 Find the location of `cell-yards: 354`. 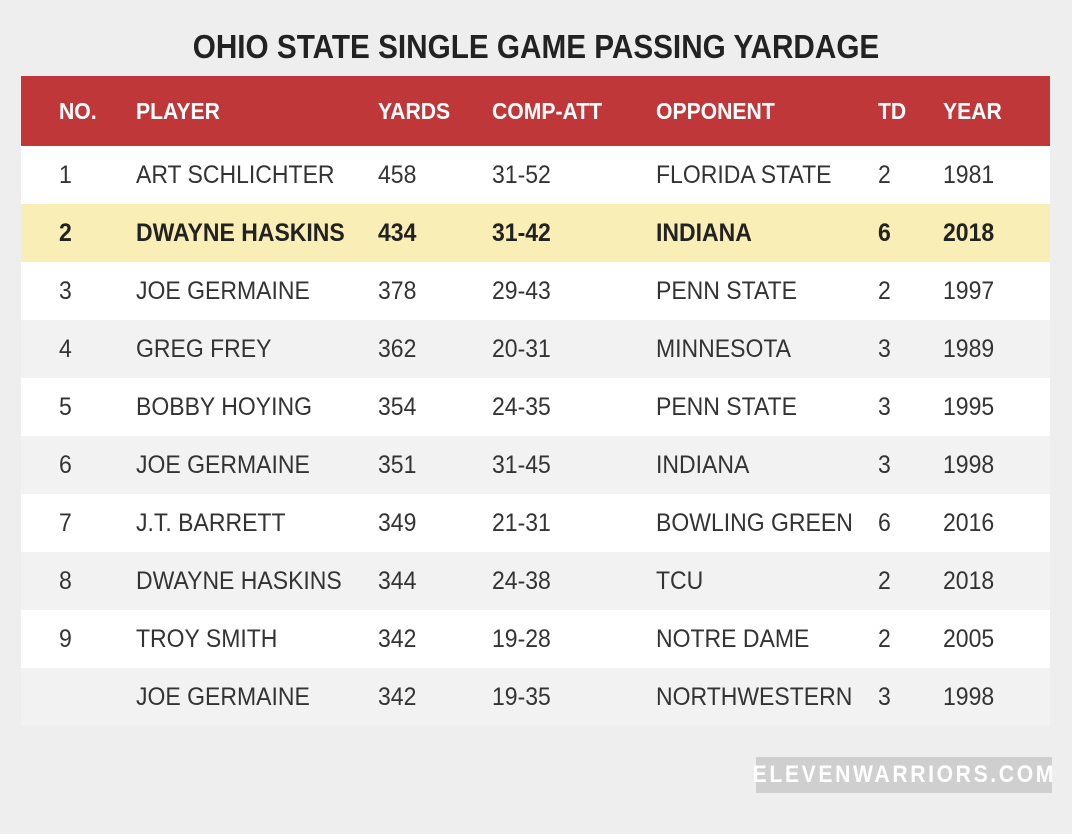

cell-yards: 354 is located at coordinates (397, 406).